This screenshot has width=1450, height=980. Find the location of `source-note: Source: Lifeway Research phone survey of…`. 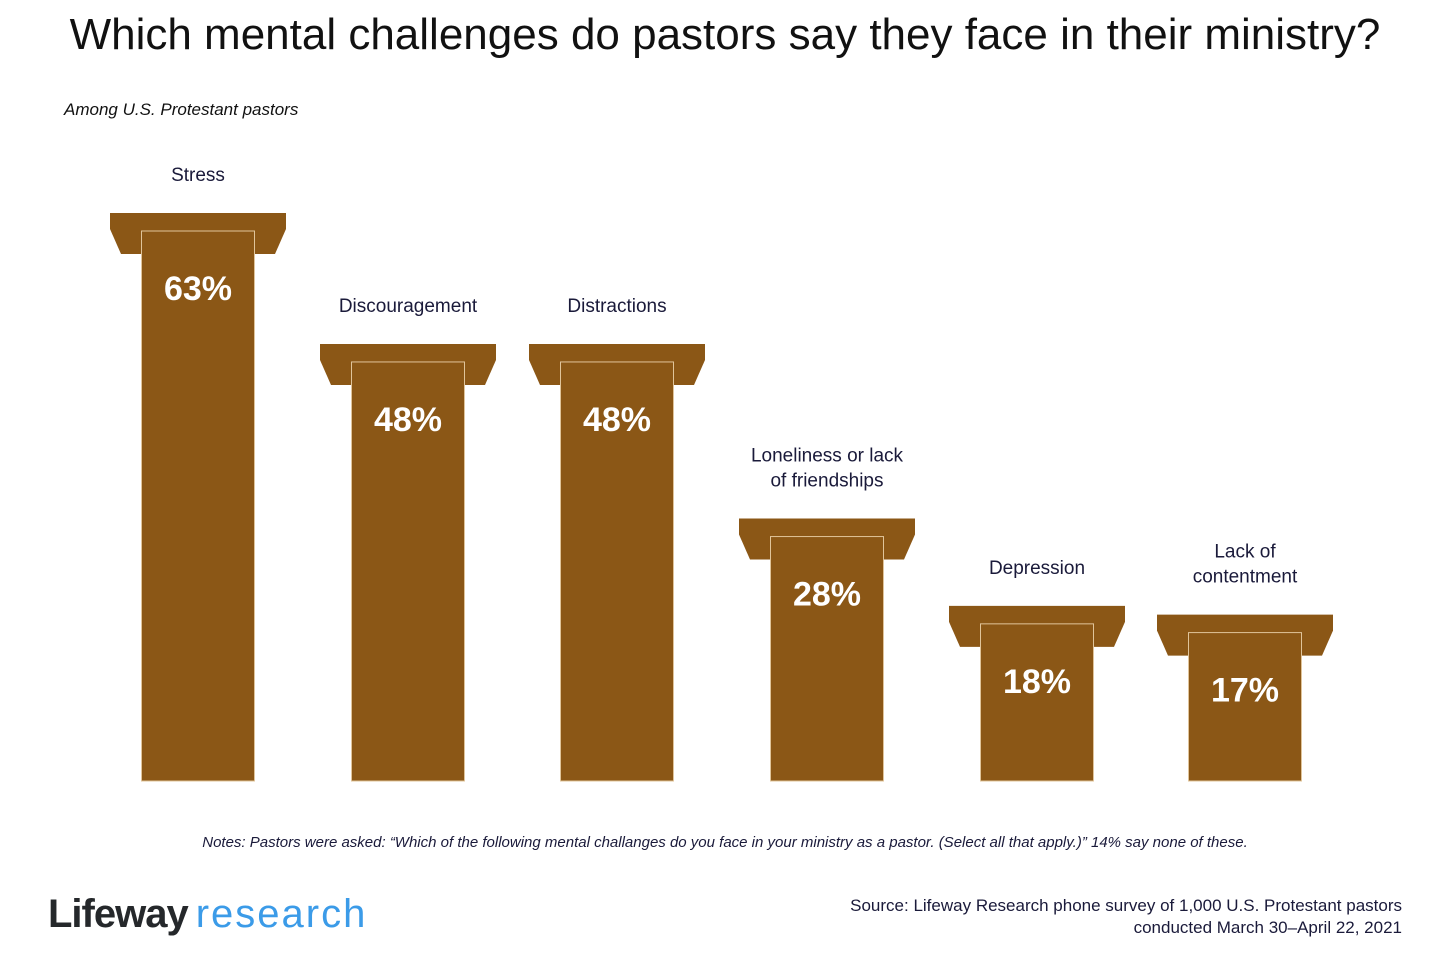

source-note: Source: Lifeway Research phone survey of… is located at coordinates (1126, 917).